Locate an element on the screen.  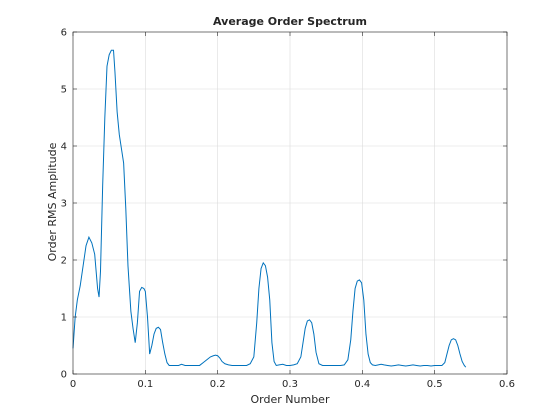
x-axis-label: Order Number is located at coordinates (290, 399).